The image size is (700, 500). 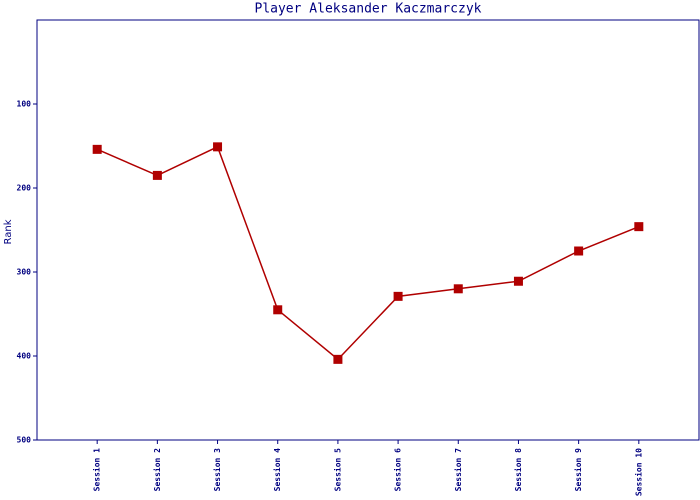 What do you see at coordinates (157, 470) in the screenshot?
I see `x-tick-label: Session 2` at bounding box center [157, 470].